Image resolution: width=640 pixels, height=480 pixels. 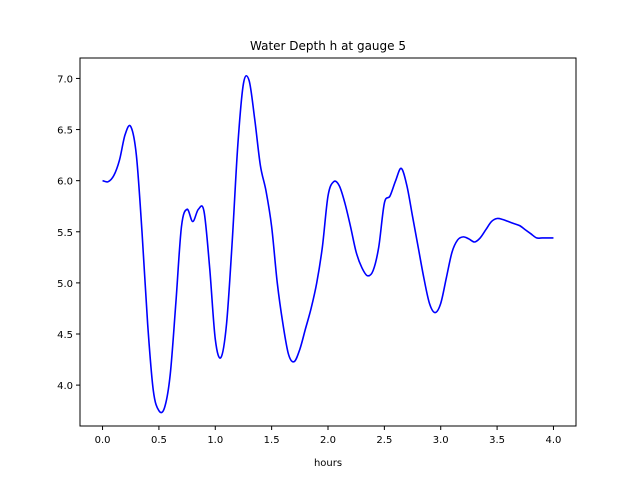 What do you see at coordinates (328, 463) in the screenshot?
I see `x-axis-label: hours` at bounding box center [328, 463].